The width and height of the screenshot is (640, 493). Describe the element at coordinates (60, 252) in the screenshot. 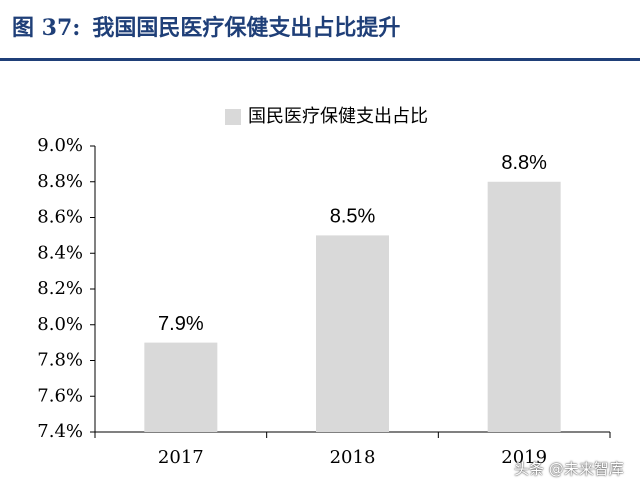

I see `y-tick-label: 8.4%` at that location.